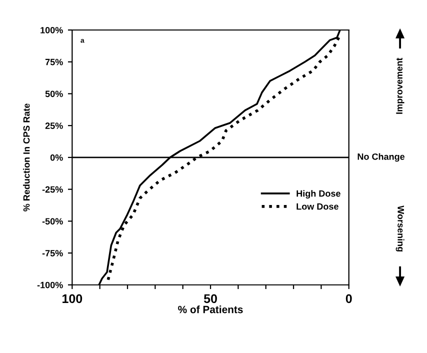 This screenshot has height=353, width=427. Describe the element at coordinates (210, 299) in the screenshot. I see `x-tick-label: 50` at that location.